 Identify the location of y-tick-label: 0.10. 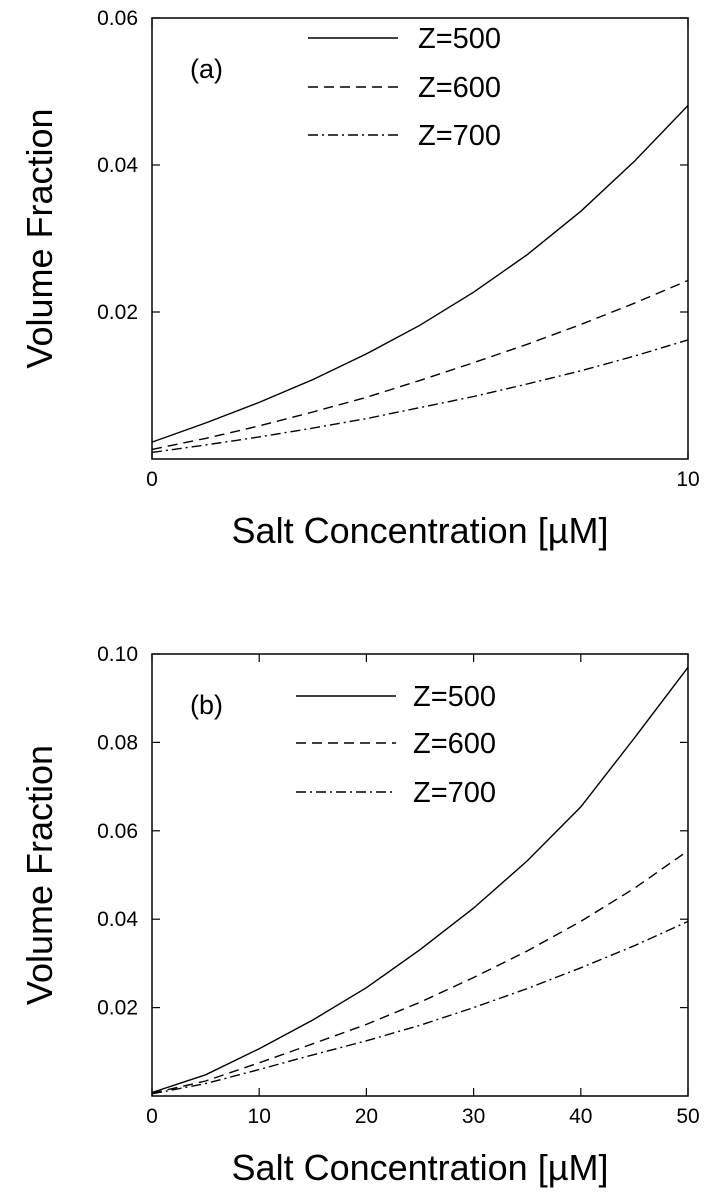
(117, 654).